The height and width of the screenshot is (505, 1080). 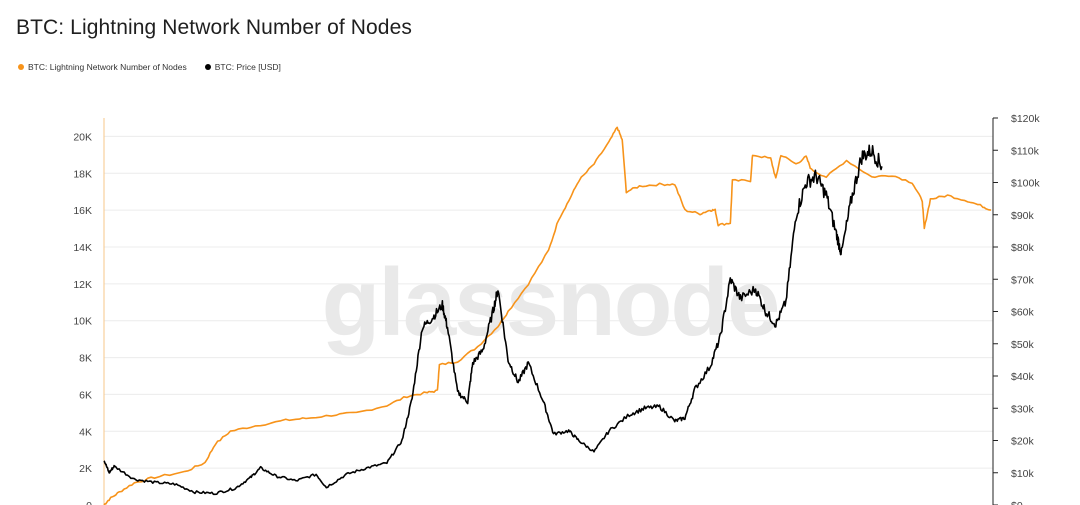 What do you see at coordinates (1023, 377) in the screenshot?
I see `right-tick-label: $40k` at bounding box center [1023, 377].